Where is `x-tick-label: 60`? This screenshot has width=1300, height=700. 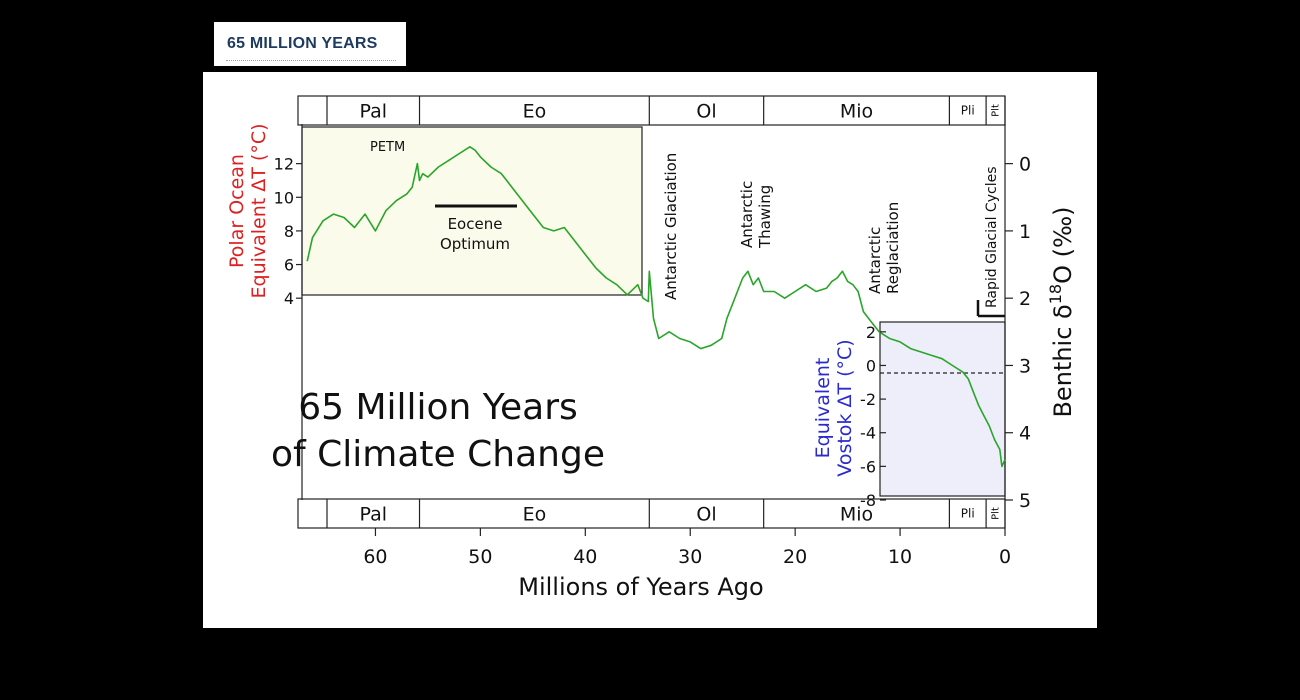
x-tick-label: 60 is located at coordinates (375, 557).